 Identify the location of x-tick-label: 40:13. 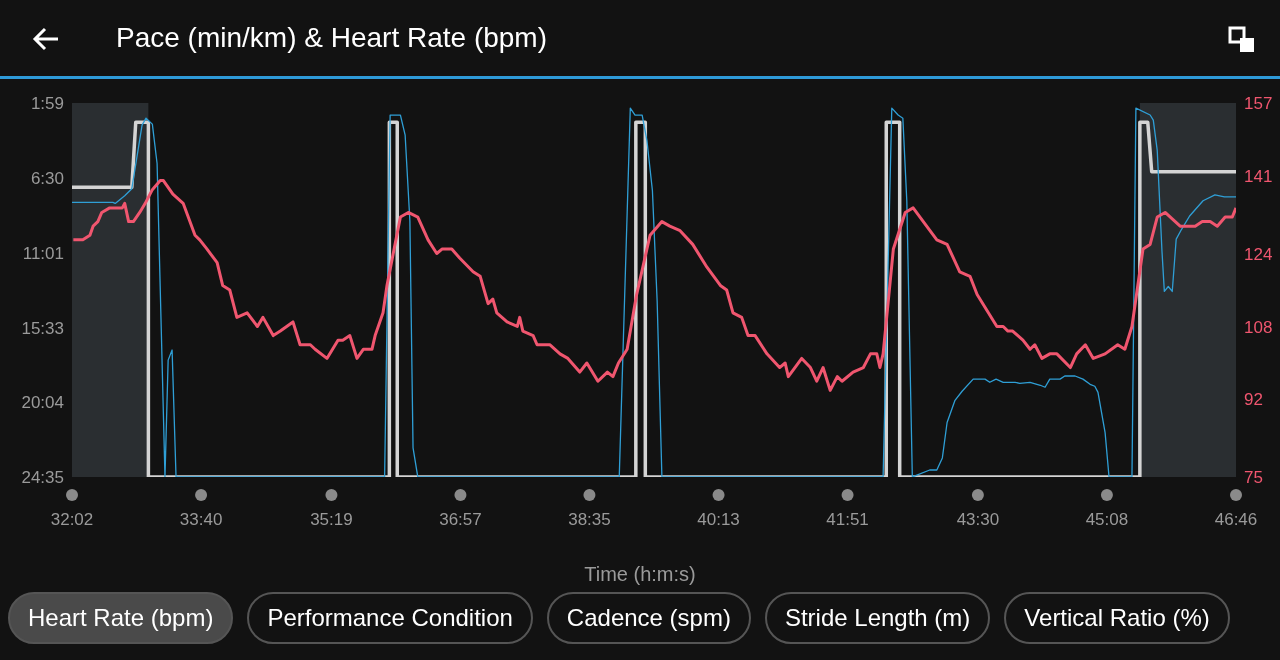
(718, 519).